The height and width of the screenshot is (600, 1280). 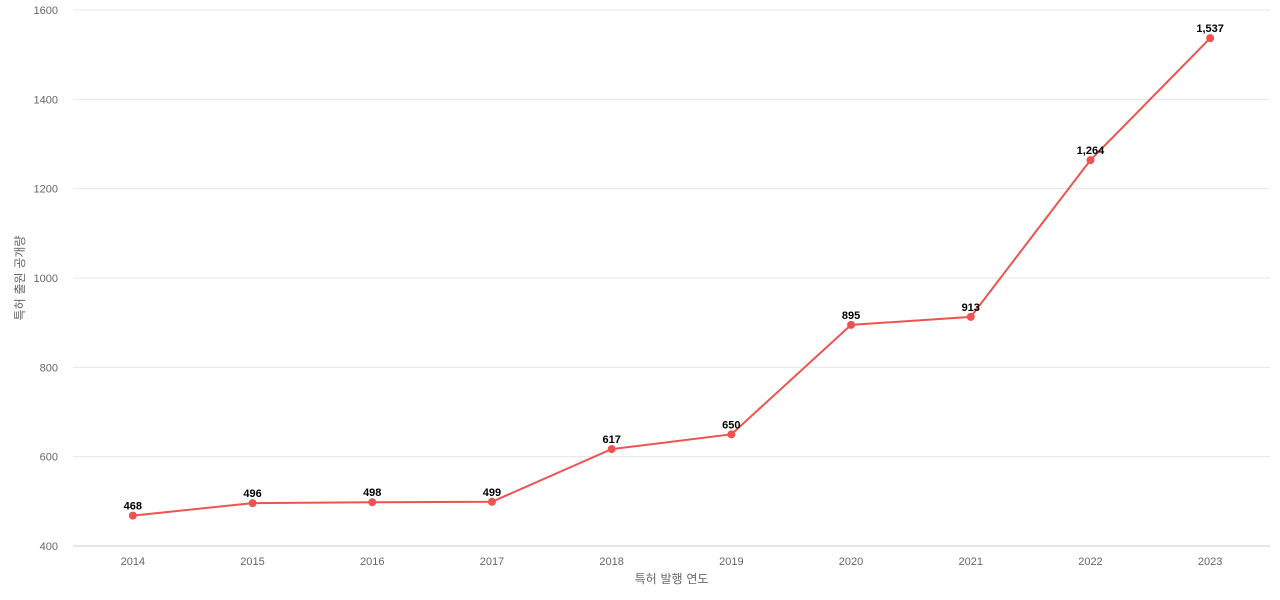 What do you see at coordinates (731, 434) in the screenshot?
I see `data-point-2019` at bounding box center [731, 434].